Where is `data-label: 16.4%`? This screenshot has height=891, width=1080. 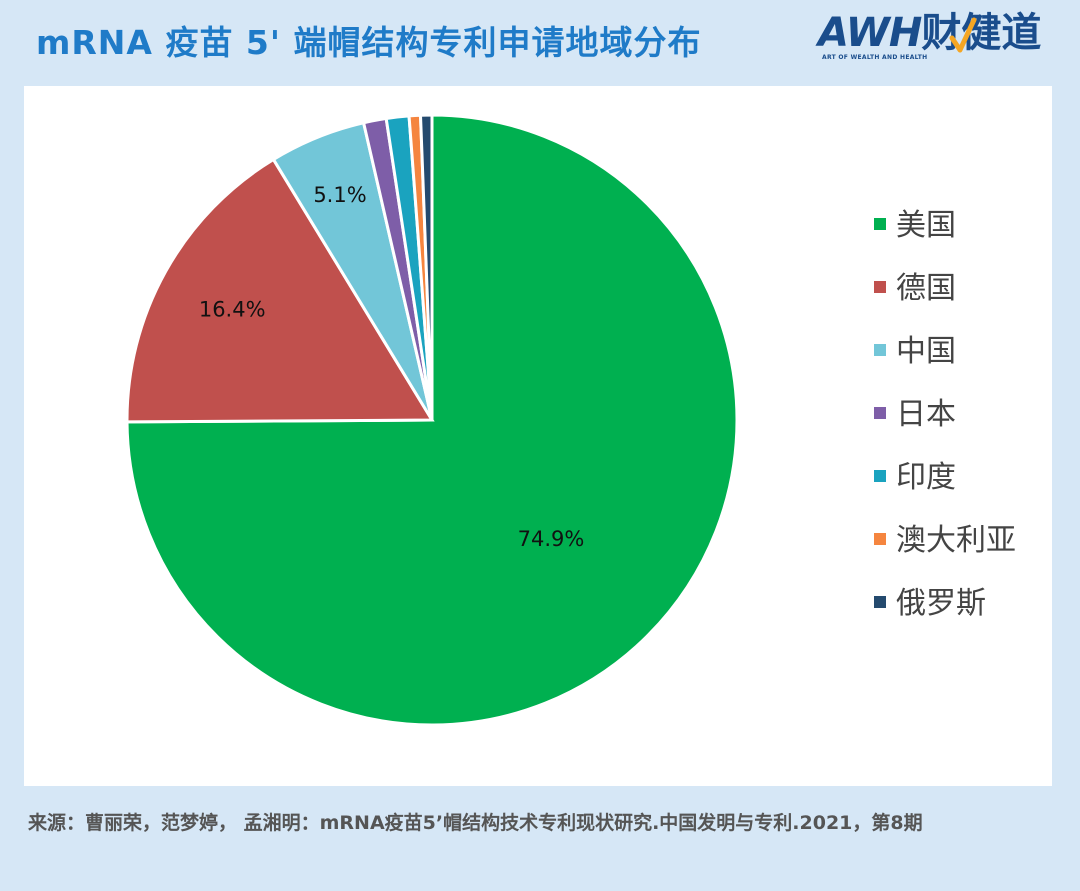 data-label: 16.4% is located at coordinates (232, 310).